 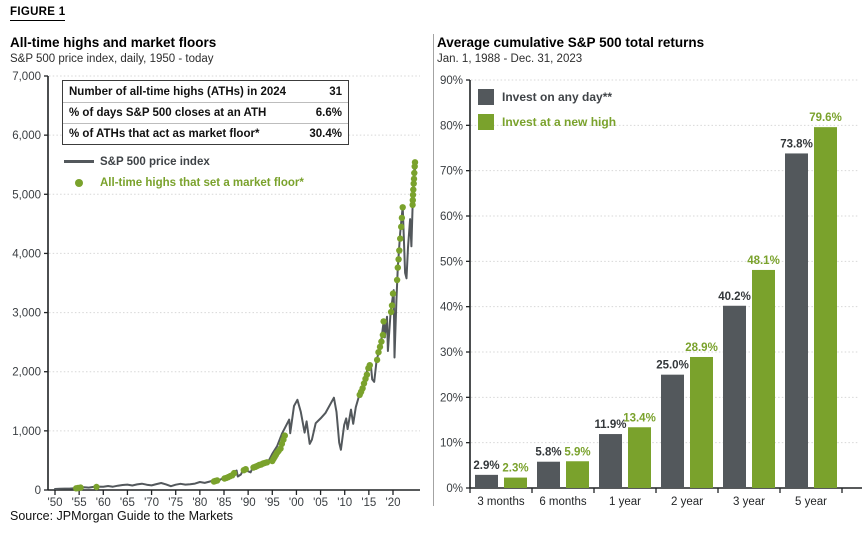 What do you see at coordinates (451, 444) in the screenshot?
I see `right-y-tick-label: 10%` at bounding box center [451, 444].